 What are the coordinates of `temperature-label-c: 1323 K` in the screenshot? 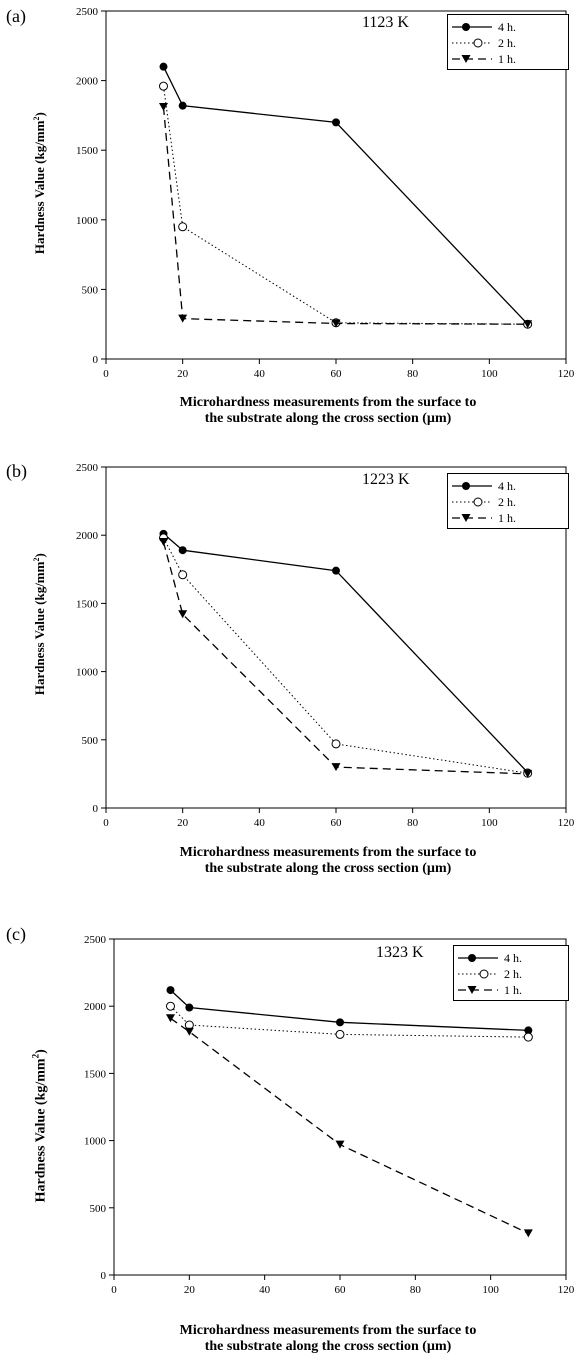 It's located at (400, 952).